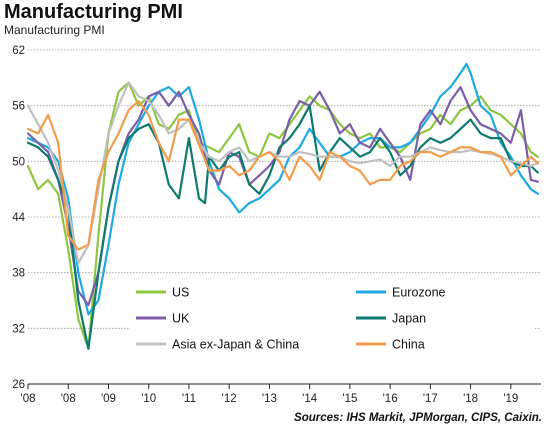  Describe the element at coordinates (18, 274) in the screenshot. I see `y-tick-label: 38` at that location.